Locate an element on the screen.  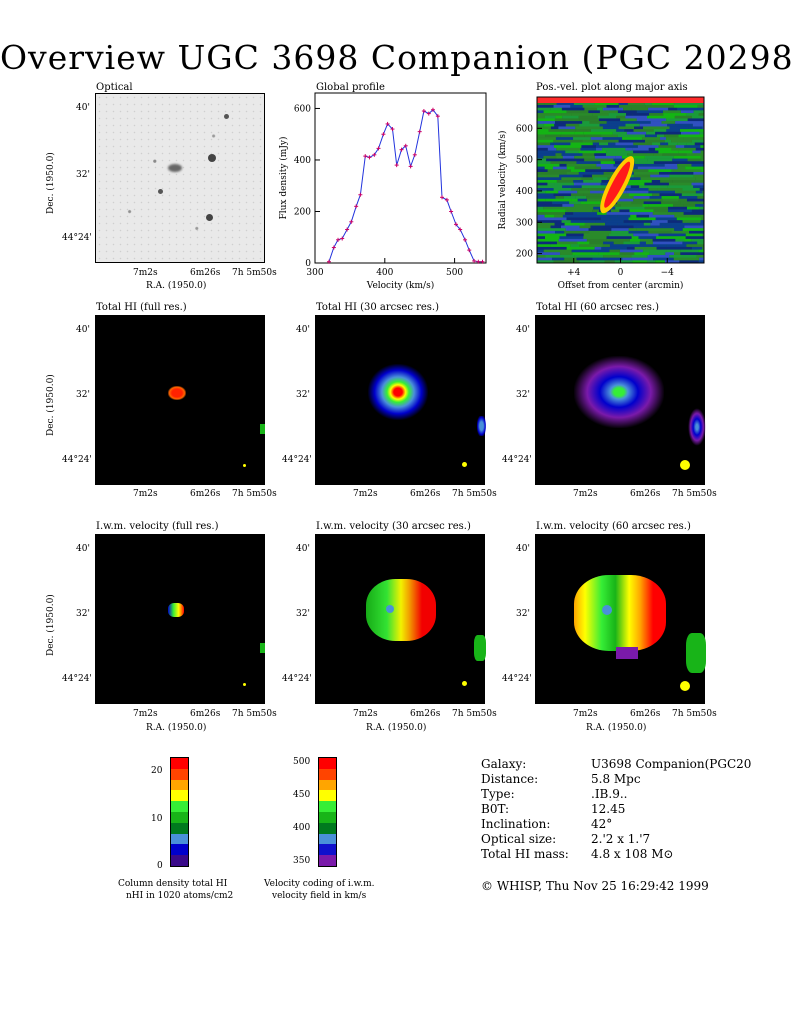
vel-60-emission is located at coordinates (620, 613).